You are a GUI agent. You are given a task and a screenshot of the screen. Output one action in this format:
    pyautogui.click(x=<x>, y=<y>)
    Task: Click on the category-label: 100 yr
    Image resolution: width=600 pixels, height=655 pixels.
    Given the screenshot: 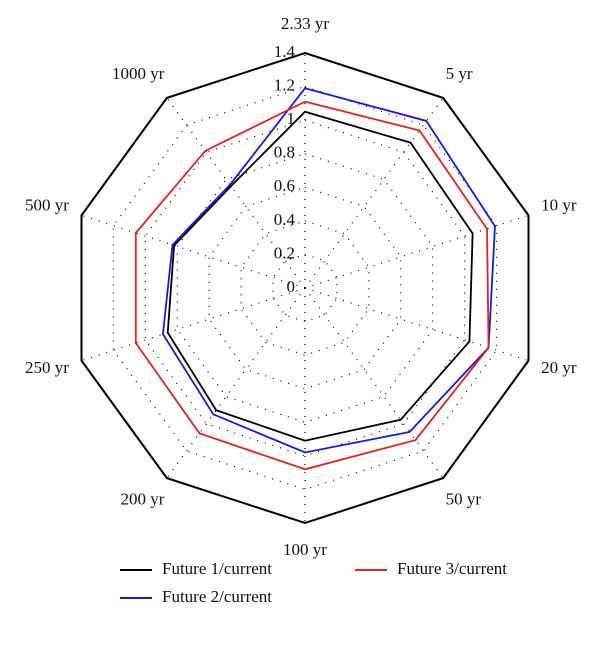 What is the action you would take?
    pyautogui.click(x=305, y=549)
    